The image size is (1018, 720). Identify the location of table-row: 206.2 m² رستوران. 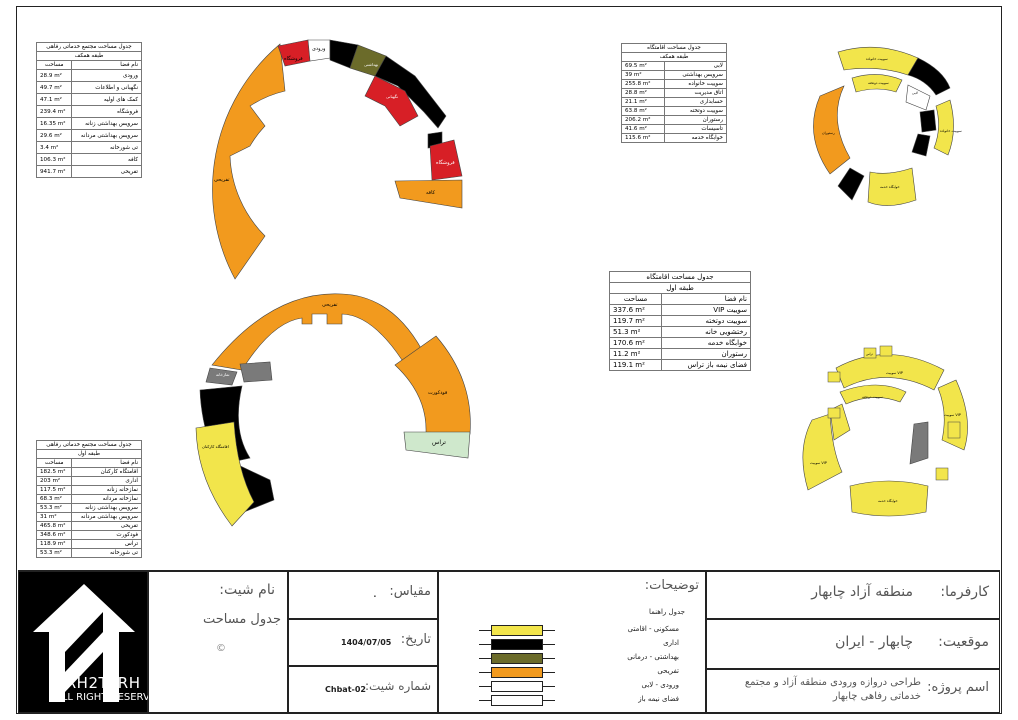
(674, 120).